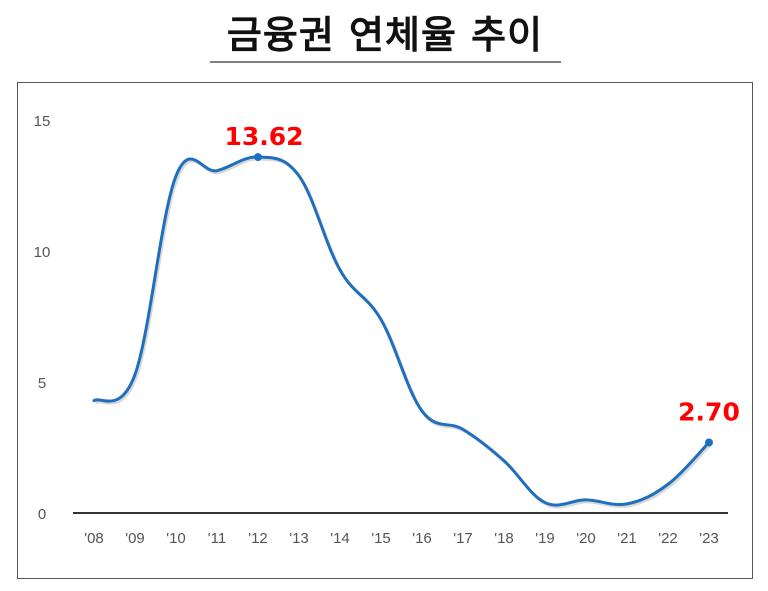  What do you see at coordinates (709, 538) in the screenshot?
I see `x-tick: '23` at bounding box center [709, 538].